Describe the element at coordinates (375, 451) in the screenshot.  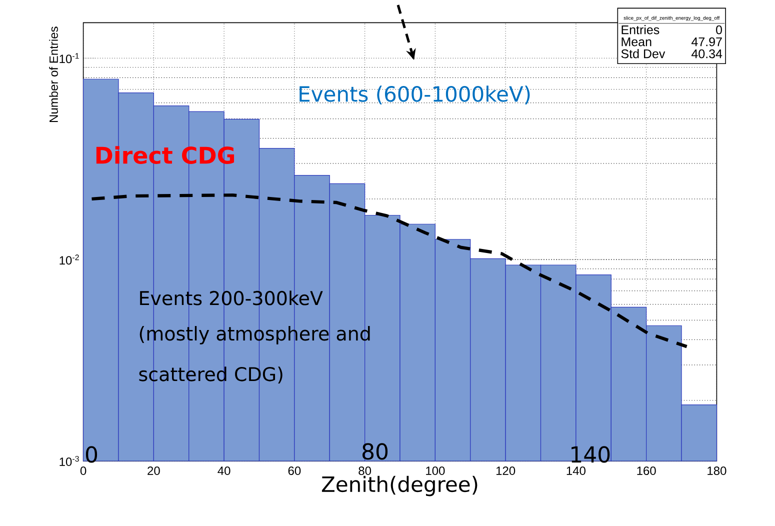
I see `annotation: 80` at that location.